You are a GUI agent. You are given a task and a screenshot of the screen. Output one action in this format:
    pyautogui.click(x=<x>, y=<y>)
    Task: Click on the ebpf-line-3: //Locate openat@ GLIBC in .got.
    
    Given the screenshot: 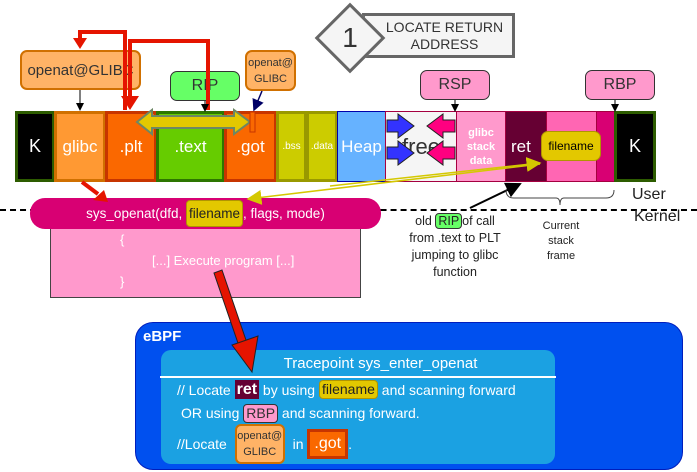 What is the action you would take?
    pyautogui.click(x=264, y=444)
    